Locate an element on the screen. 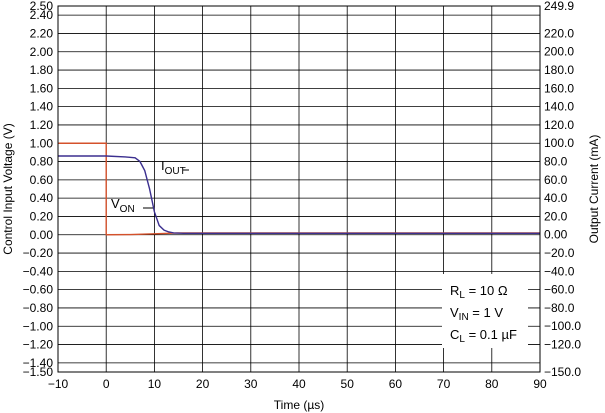 Image resolution: width=605 pixels, height=413 pixels. conditions-box-background is located at coordinates (485, 311).